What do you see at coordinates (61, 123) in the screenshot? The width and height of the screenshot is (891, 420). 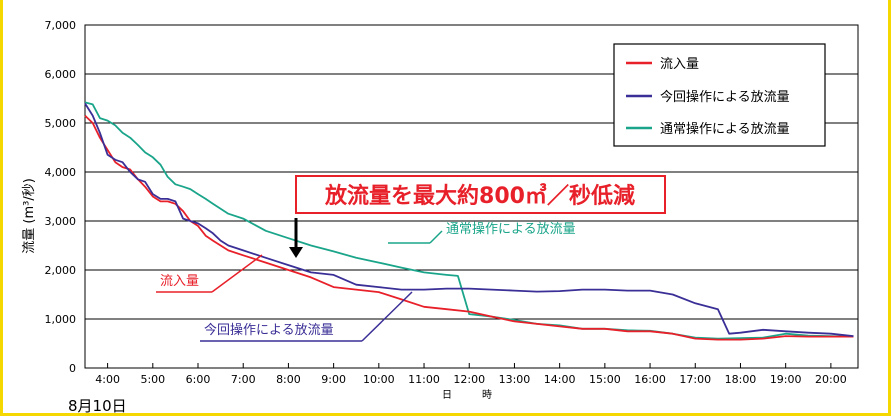 I see `y-tick-label: 5,000` at bounding box center [61, 123].